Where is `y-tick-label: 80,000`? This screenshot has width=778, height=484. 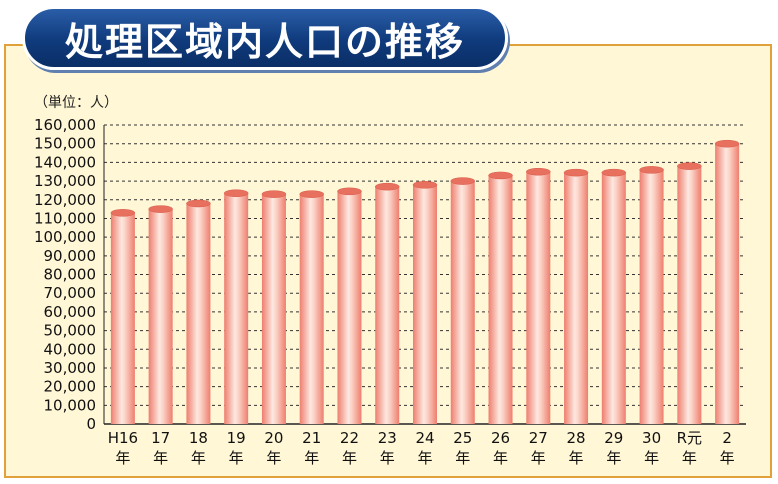 y-tick-label: 80,000 is located at coordinates (70, 275).